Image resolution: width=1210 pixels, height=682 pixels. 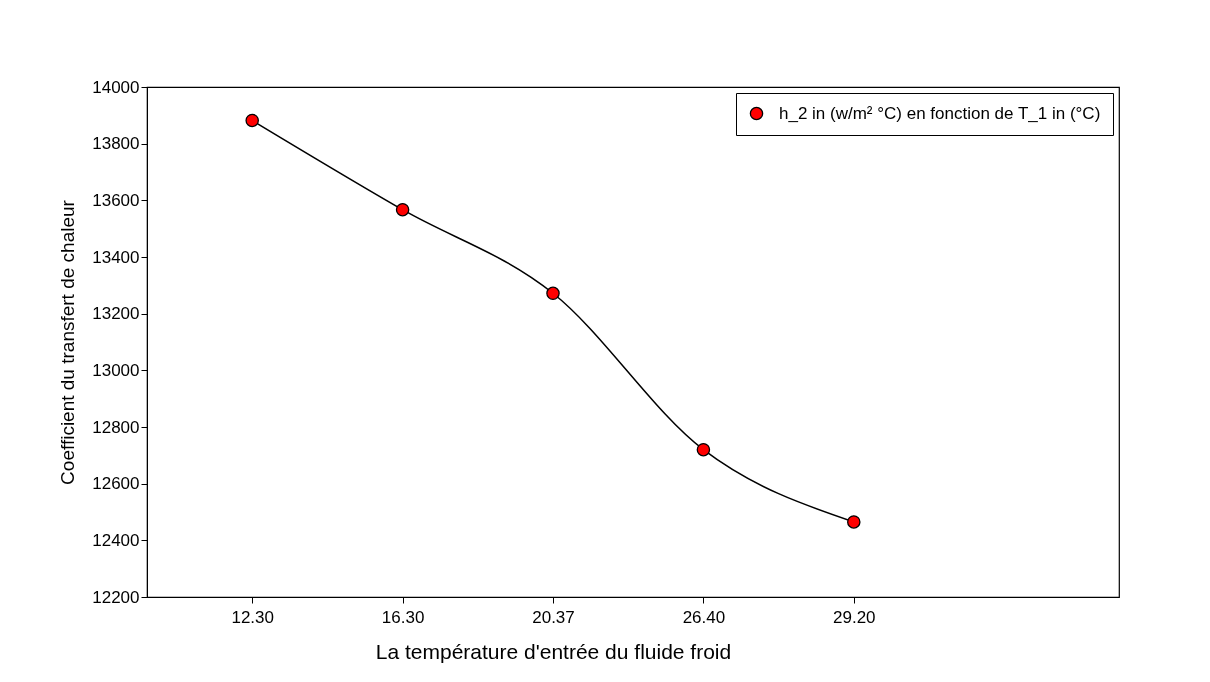 What do you see at coordinates (553, 651) in the screenshot?
I see `x-axis-title: La température d'entrée du fluide froid` at bounding box center [553, 651].